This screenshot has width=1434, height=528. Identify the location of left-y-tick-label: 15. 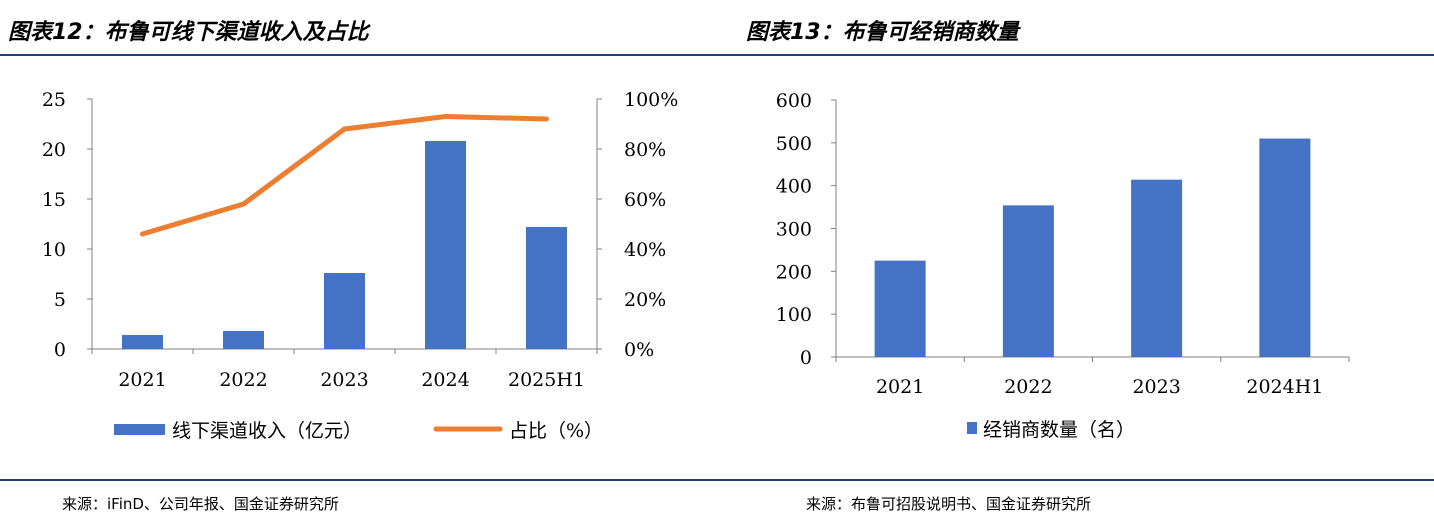
(54, 200).